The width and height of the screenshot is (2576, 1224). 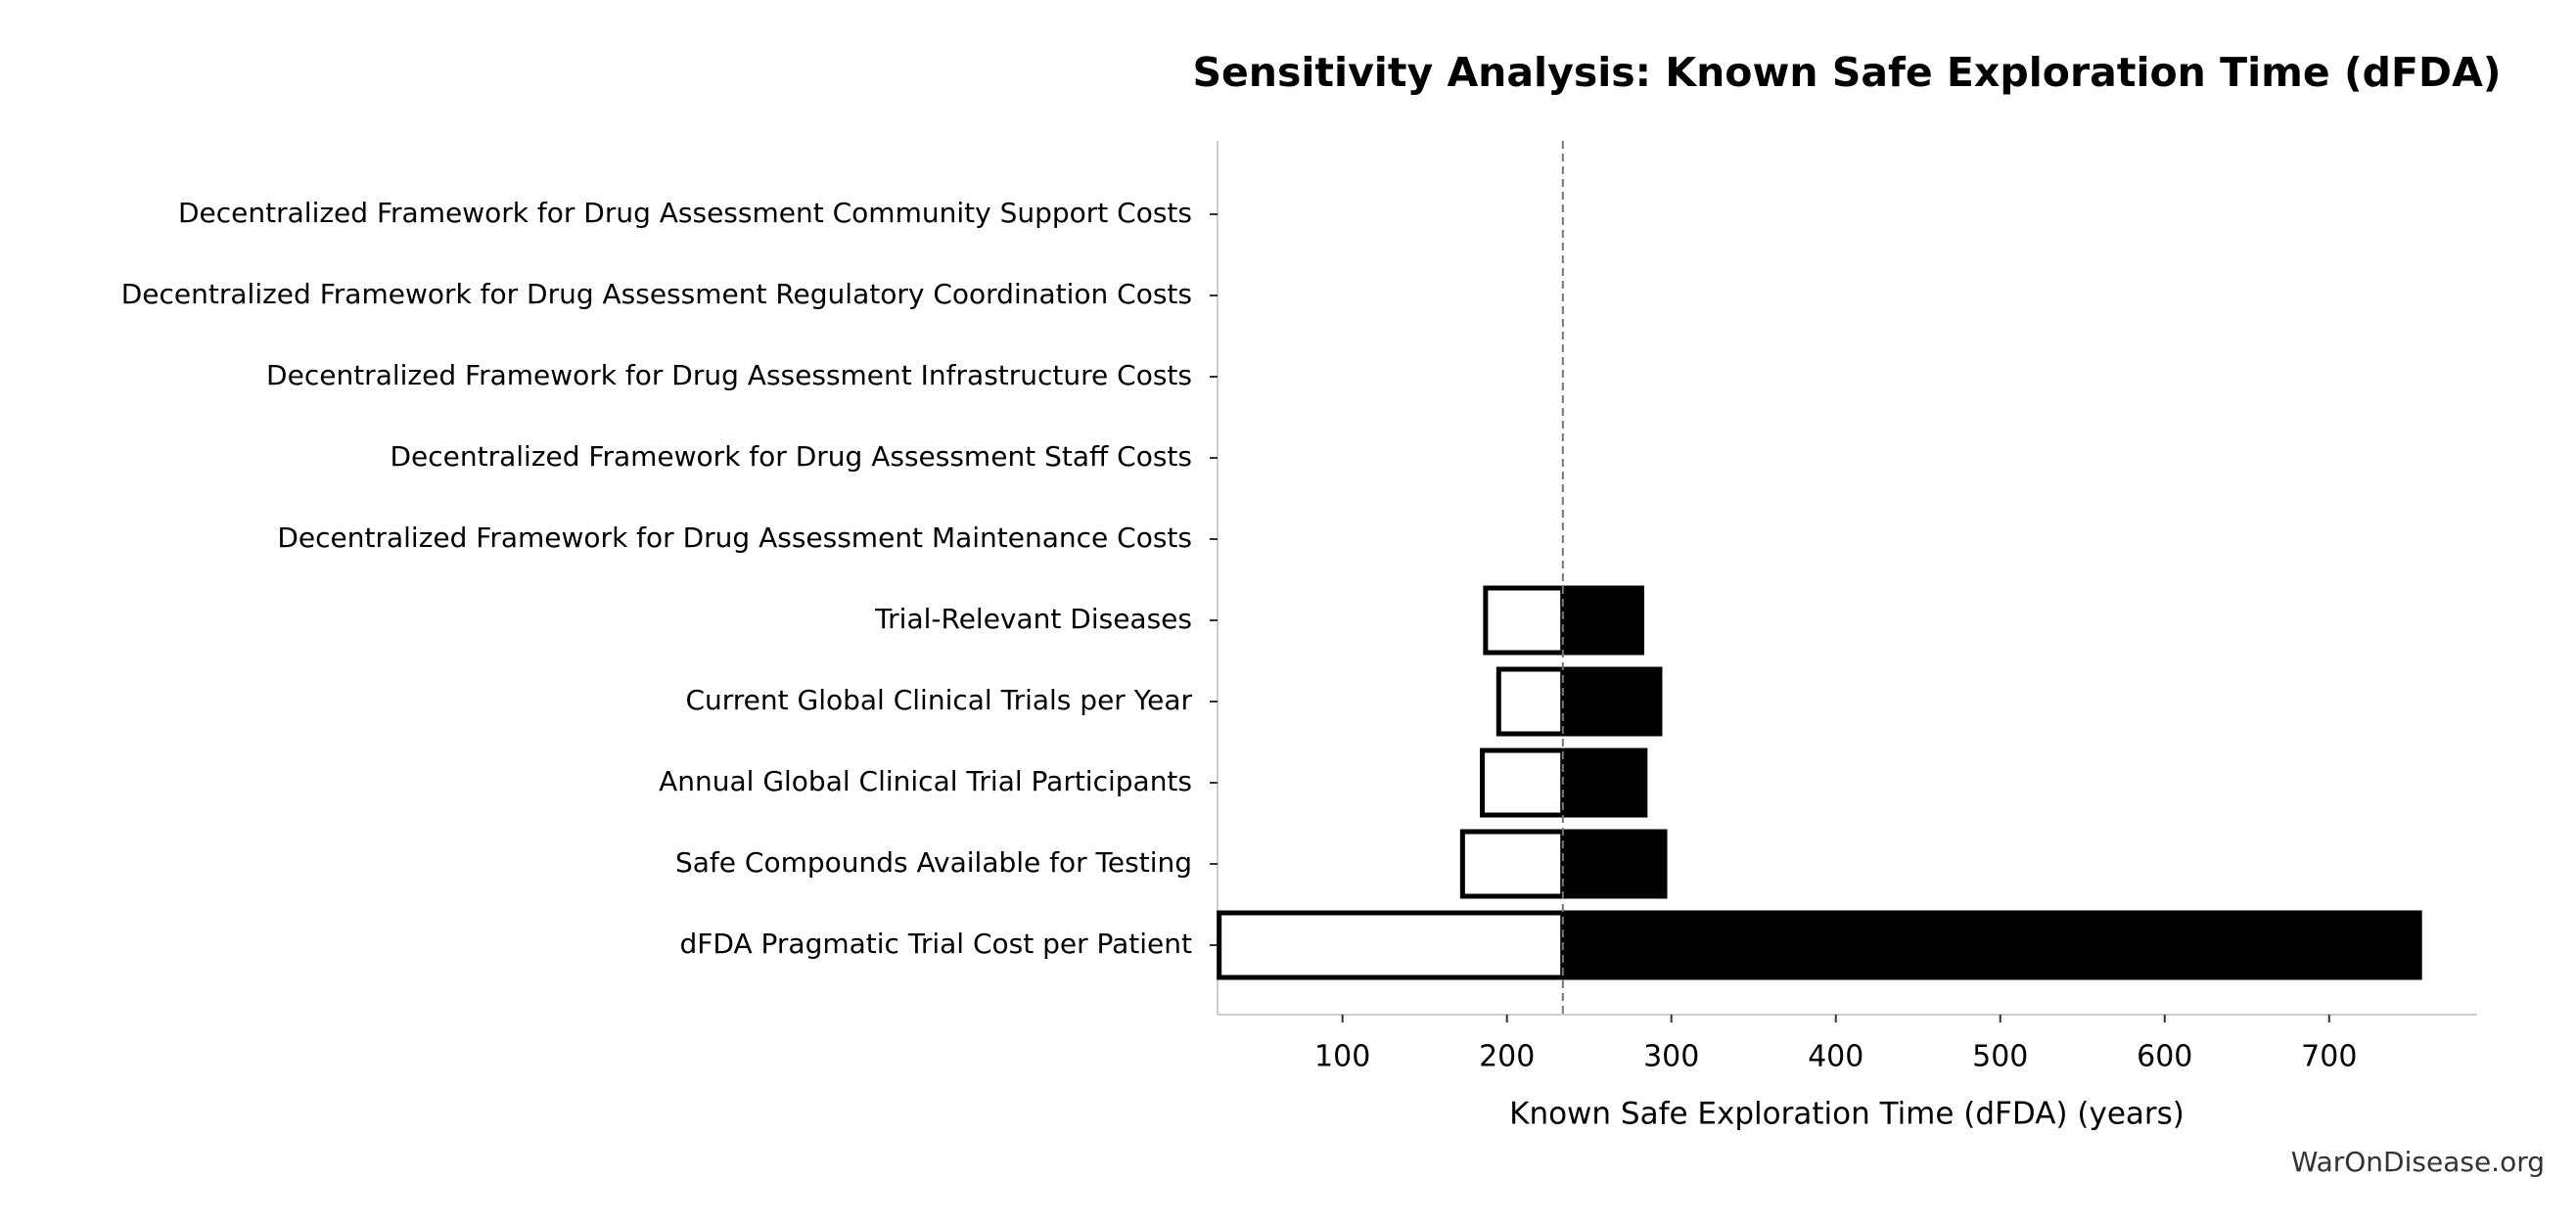 What do you see at coordinates (2164, 1057) in the screenshot?
I see `x-tick-label: 600` at bounding box center [2164, 1057].